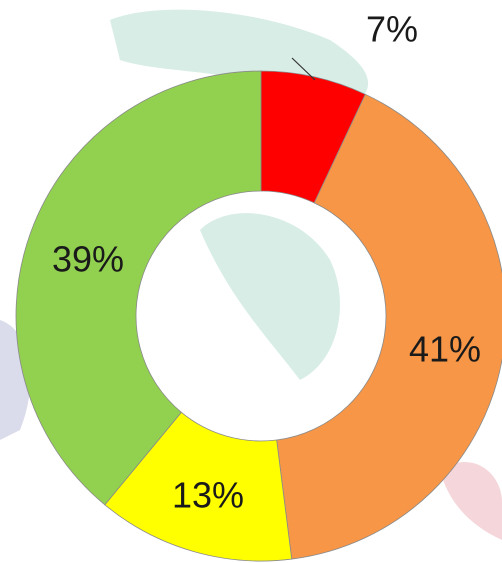  I want to click on data-label: 41%, so click(445, 349).